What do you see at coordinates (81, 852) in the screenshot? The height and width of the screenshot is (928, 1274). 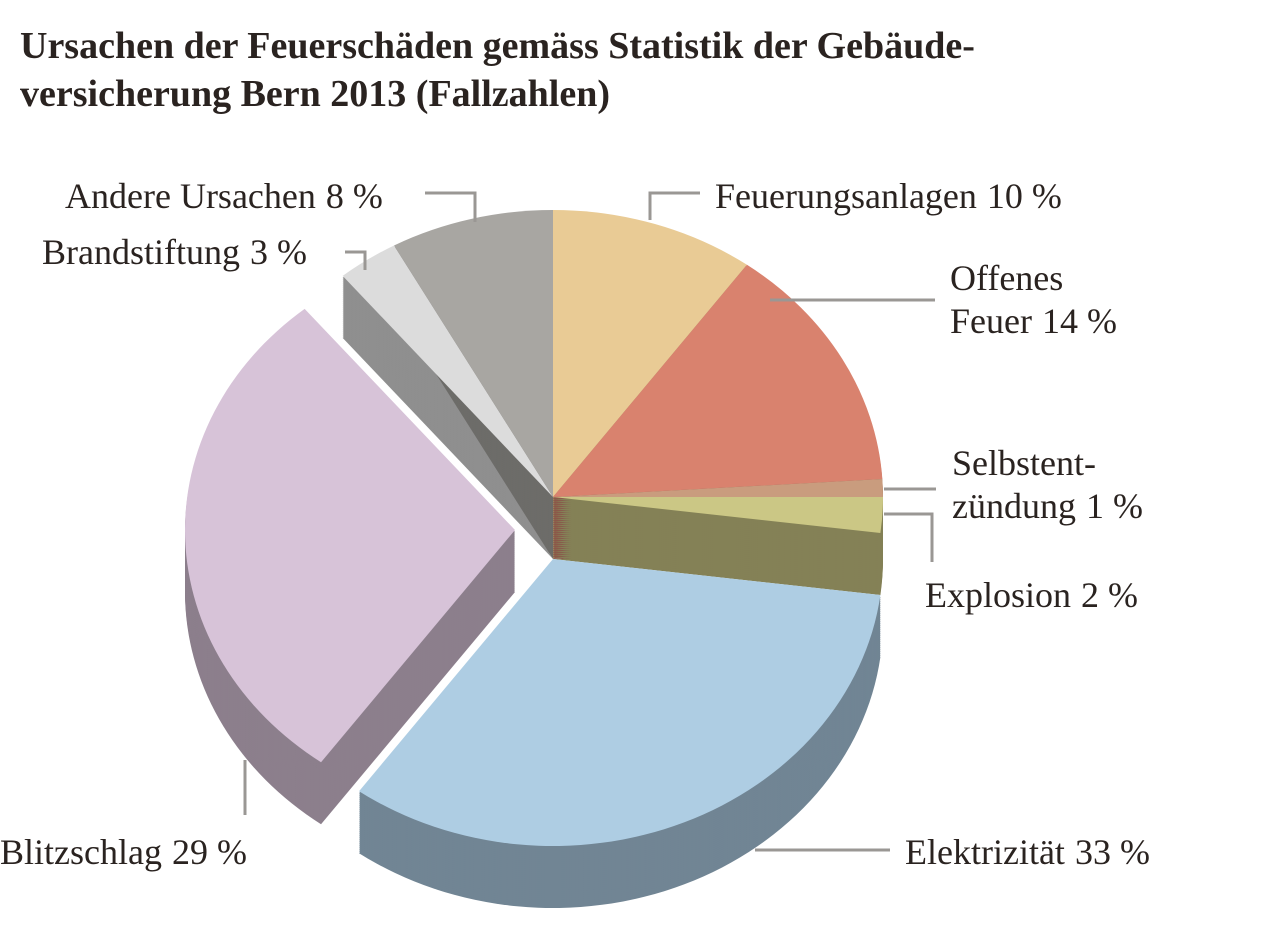 I see `category-label: Blitzschlag` at bounding box center [81, 852].